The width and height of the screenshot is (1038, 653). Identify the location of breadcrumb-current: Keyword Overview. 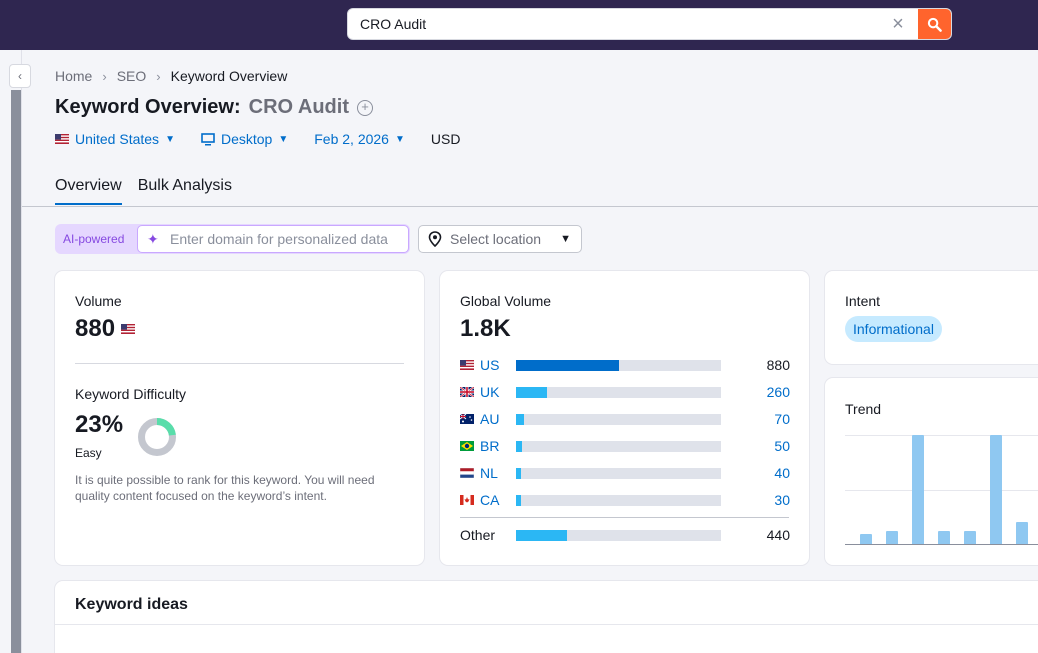
(229, 76).